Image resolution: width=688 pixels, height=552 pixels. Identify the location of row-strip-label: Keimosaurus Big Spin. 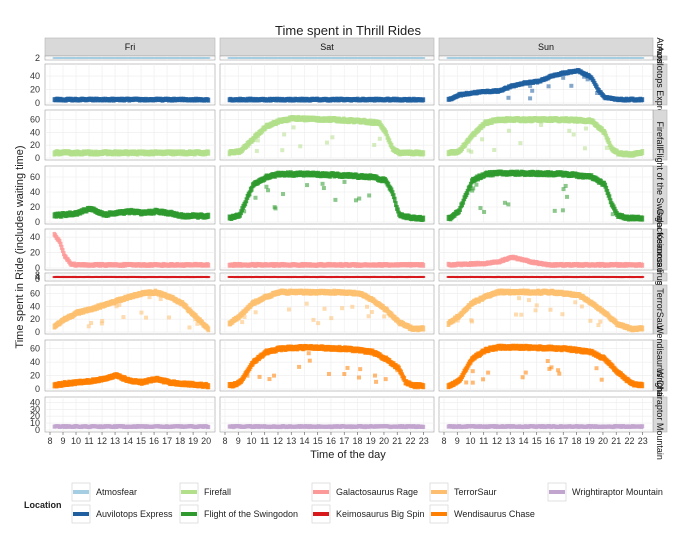
(660, 277).